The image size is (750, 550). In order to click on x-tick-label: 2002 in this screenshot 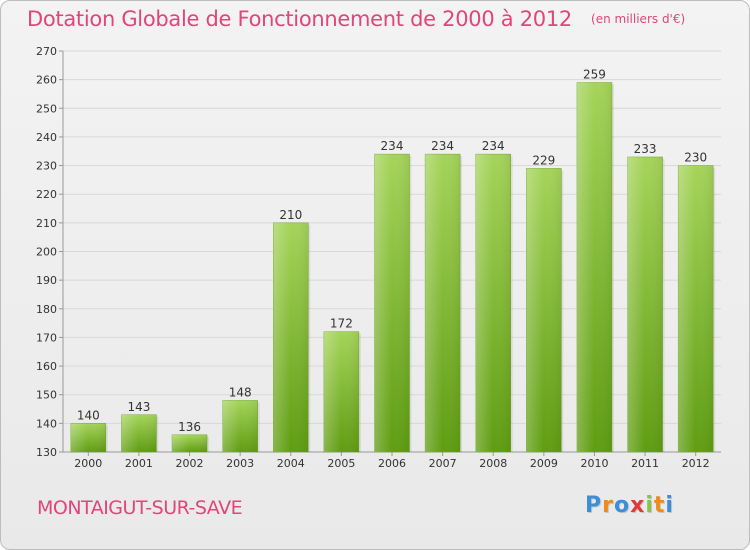, I will do `click(190, 463)`.